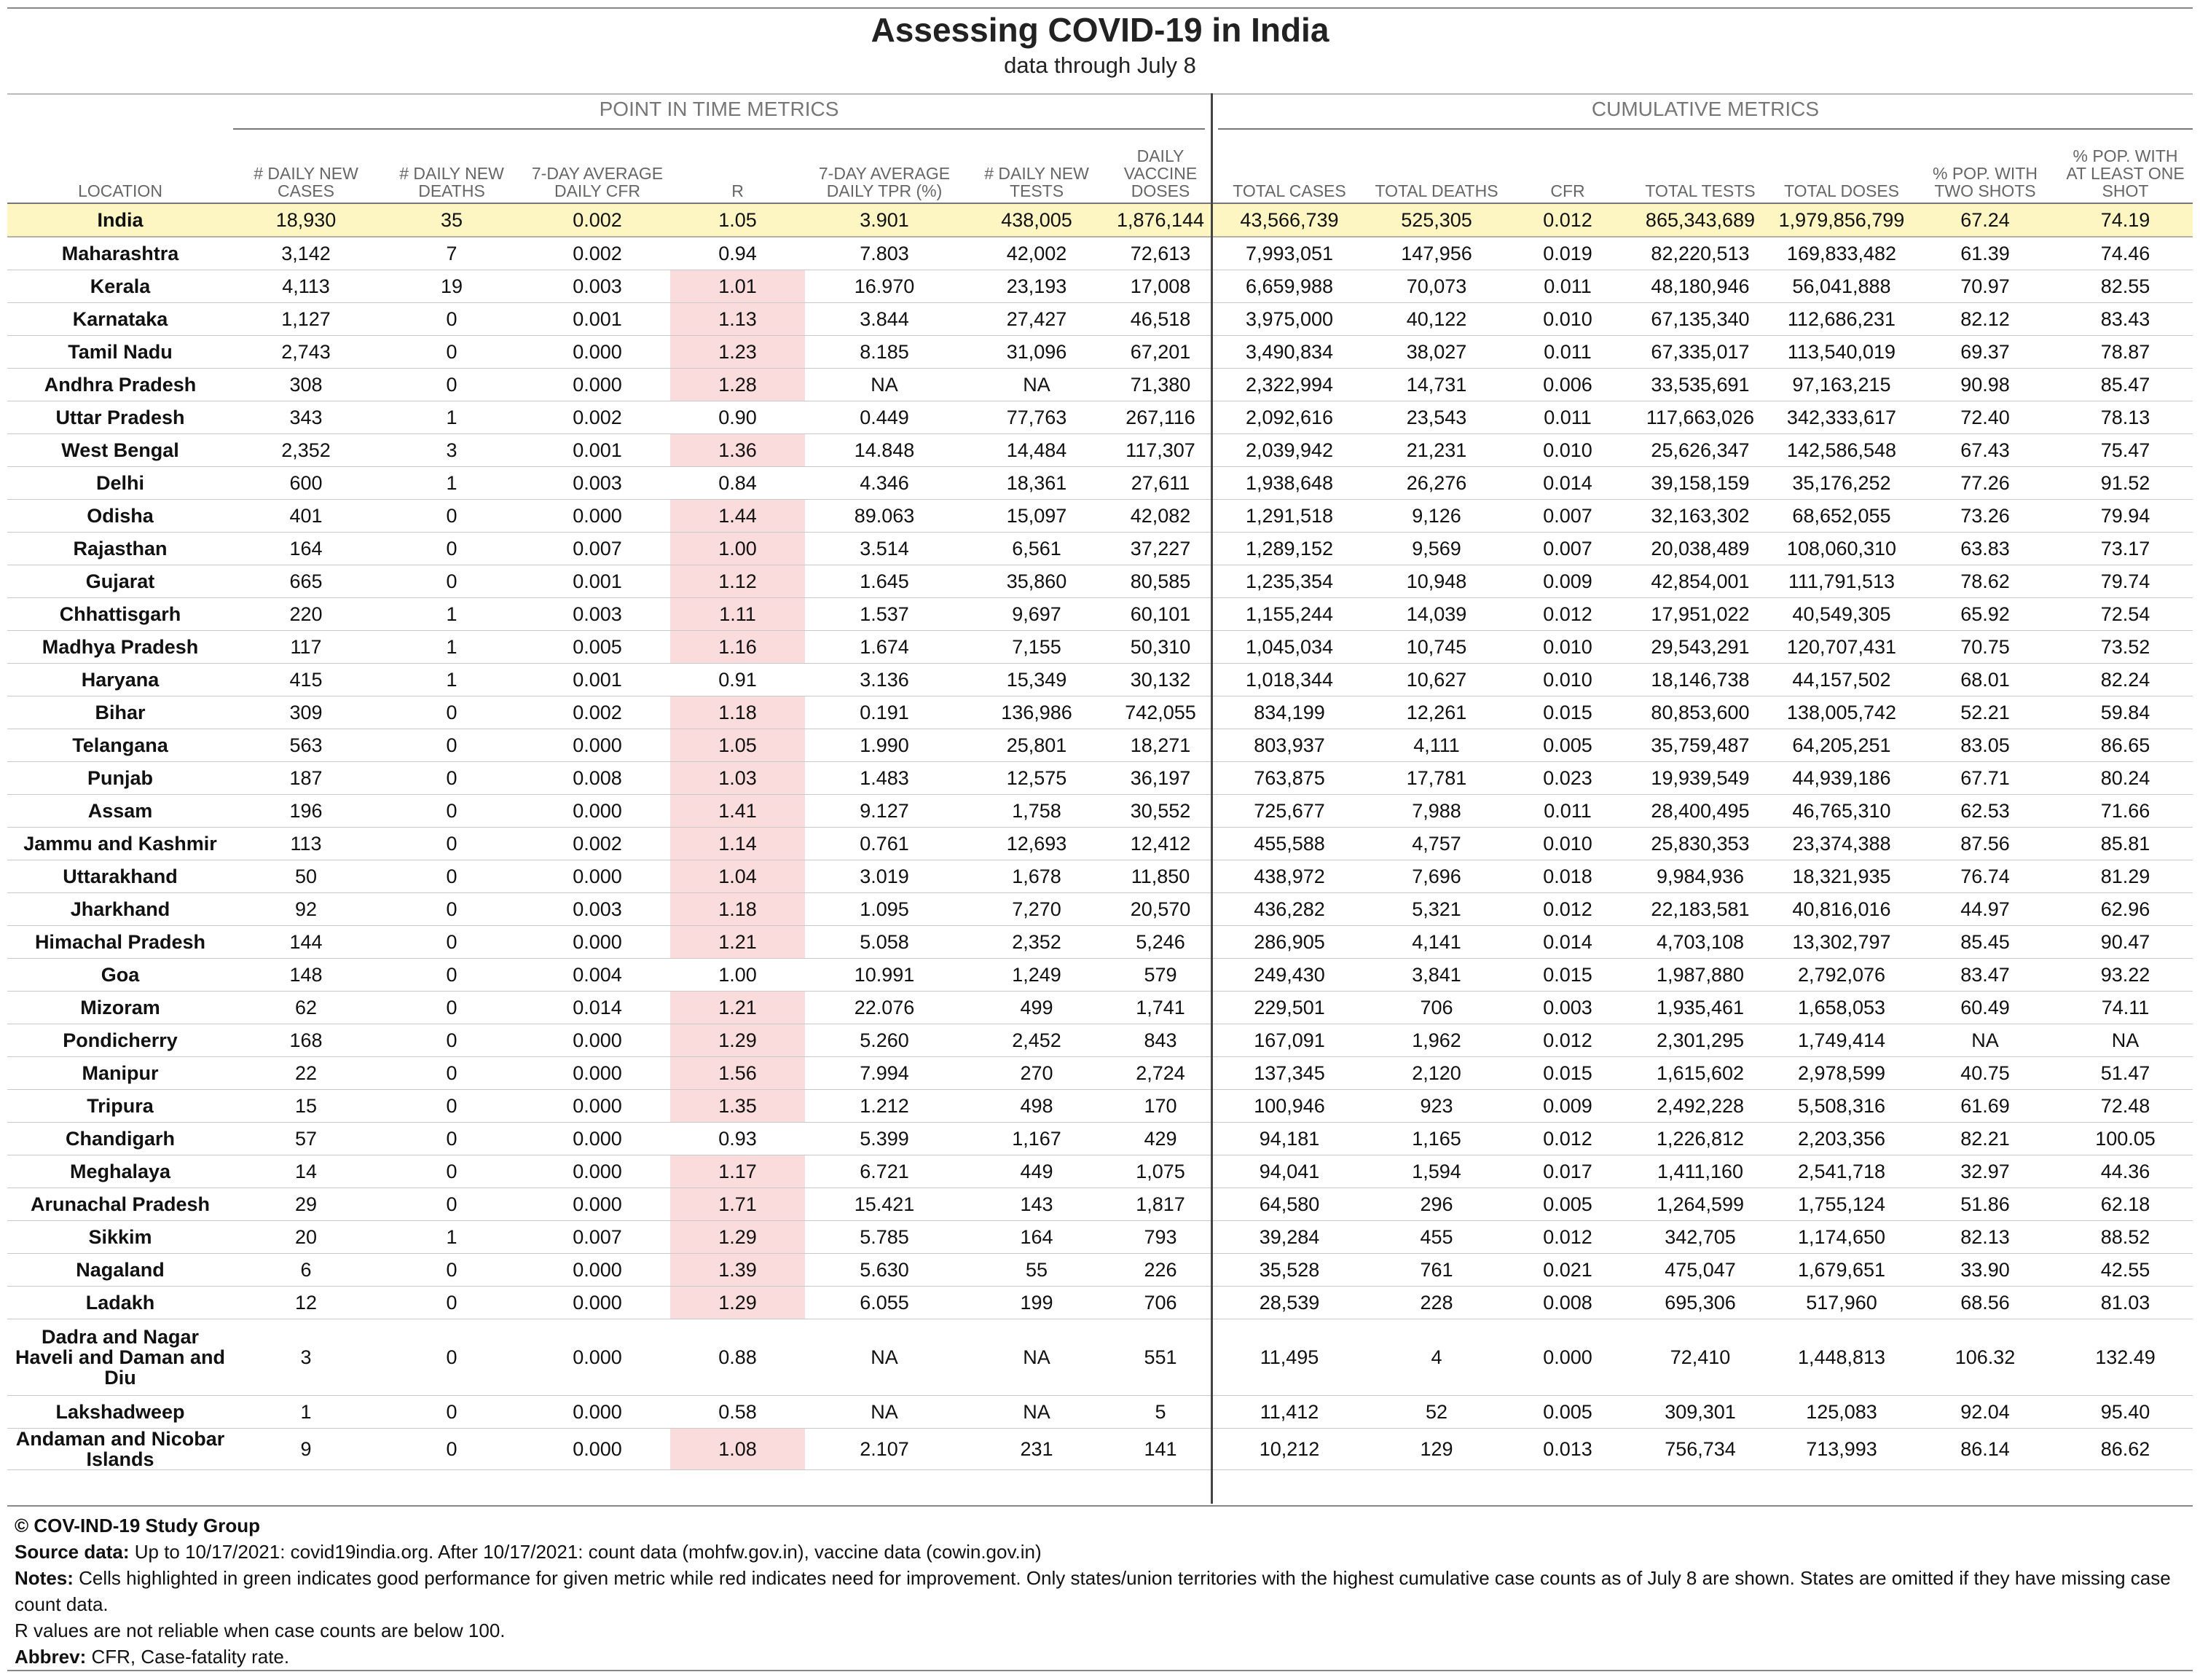 Image resolution: width=2200 pixels, height=1680 pixels. I want to click on cell-r: 1.16, so click(737, 647).